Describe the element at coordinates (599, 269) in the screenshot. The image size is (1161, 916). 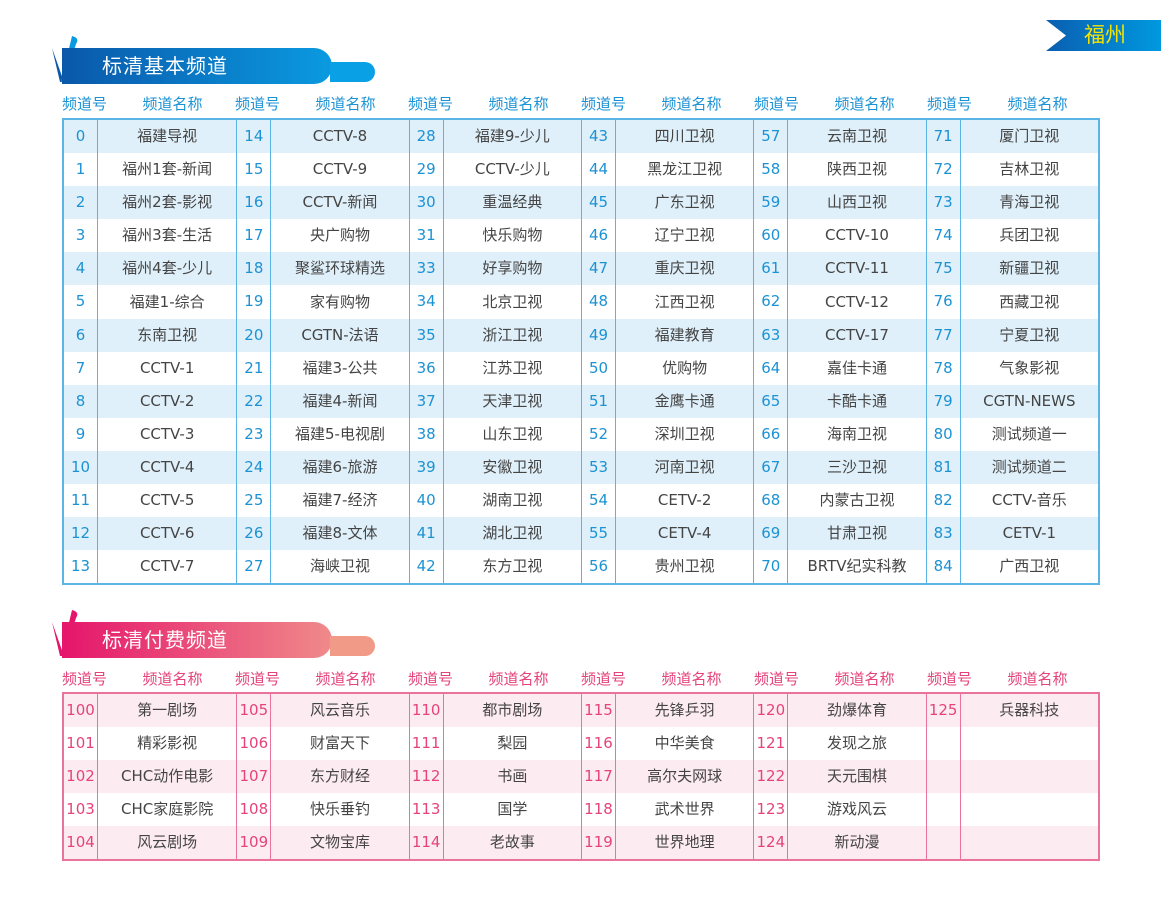
I see `channel-number: 47` at that location.